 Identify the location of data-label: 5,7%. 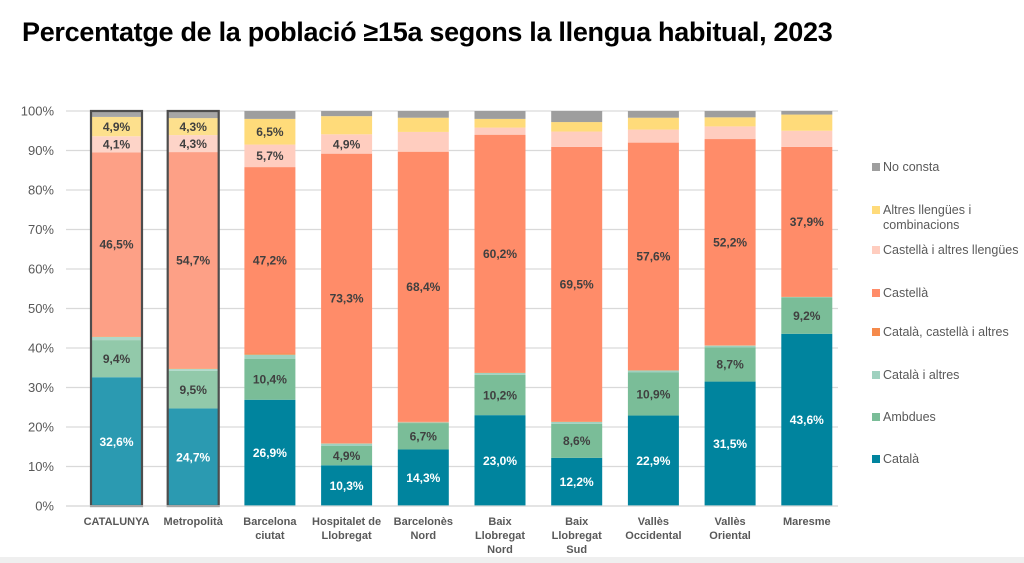
(270, 156).